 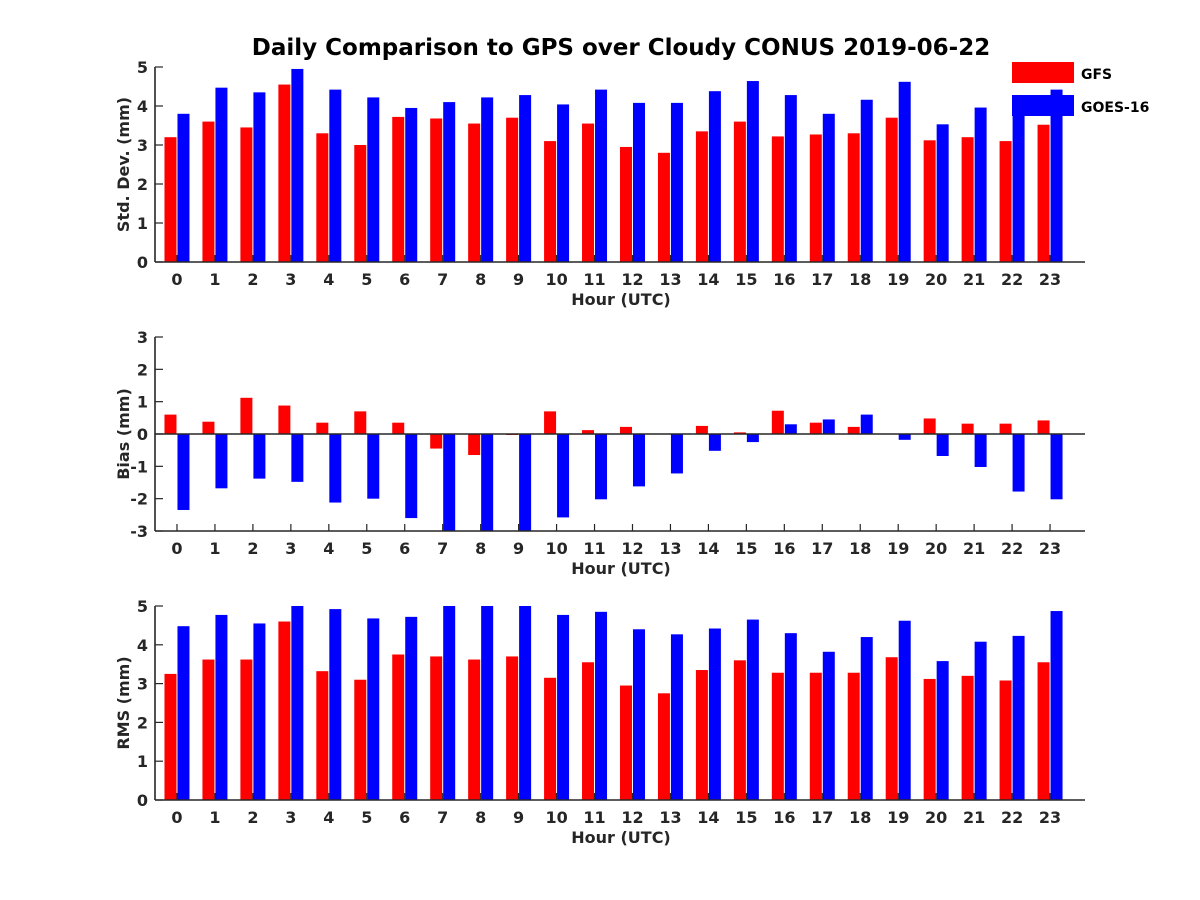 What do you see at coordinates (142, 606) in the screenshot?
I see `y-tick-label: 5` at bounding box center [142, 606].